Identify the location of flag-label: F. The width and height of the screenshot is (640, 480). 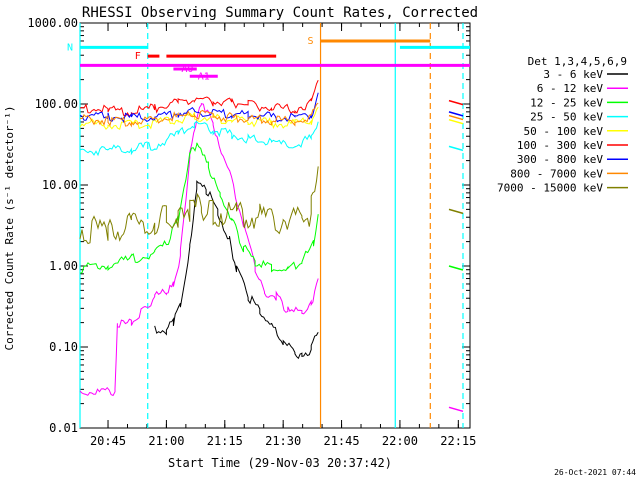
(138, 56).